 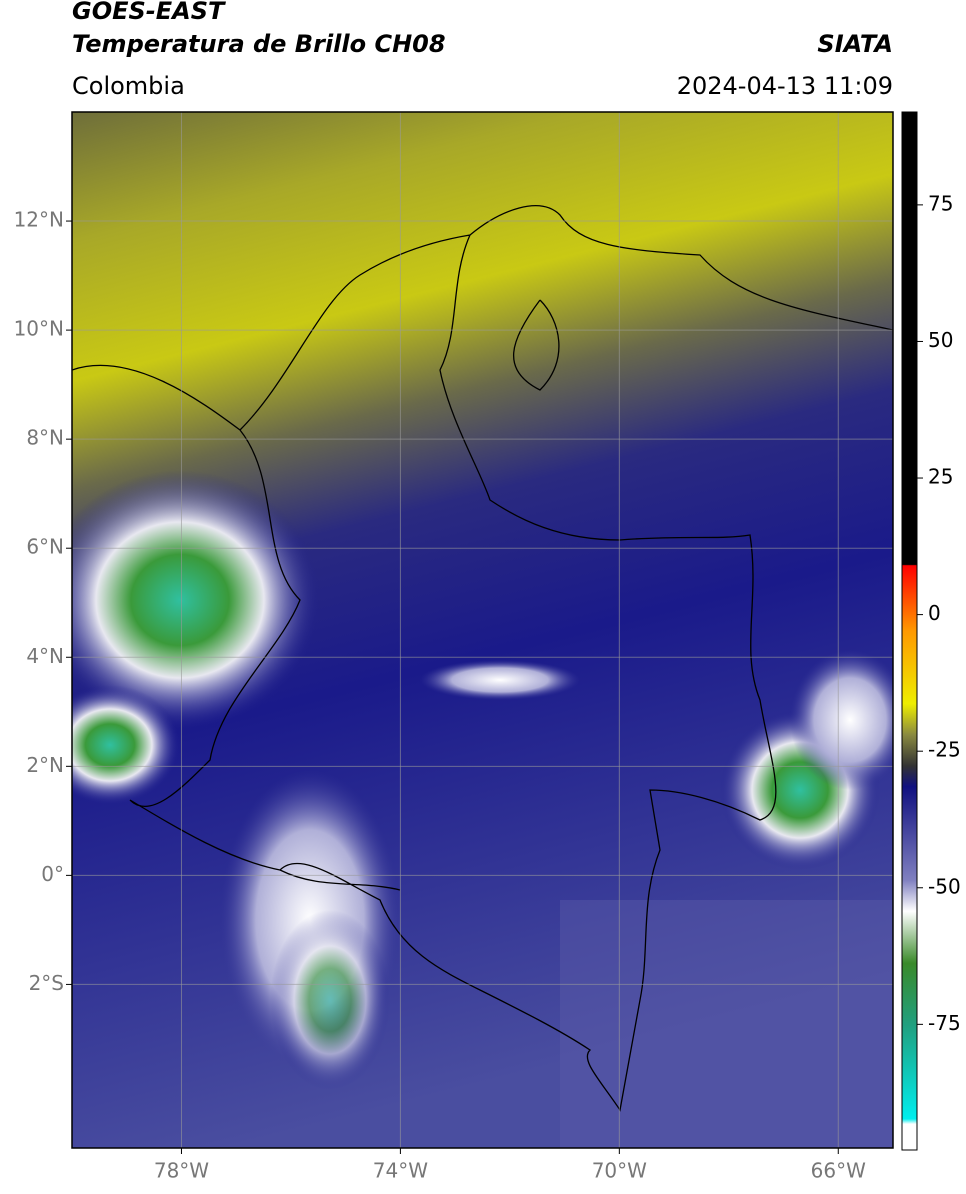 I want to click on x-tick-label: 66°W, so click(x=838, y=1171).